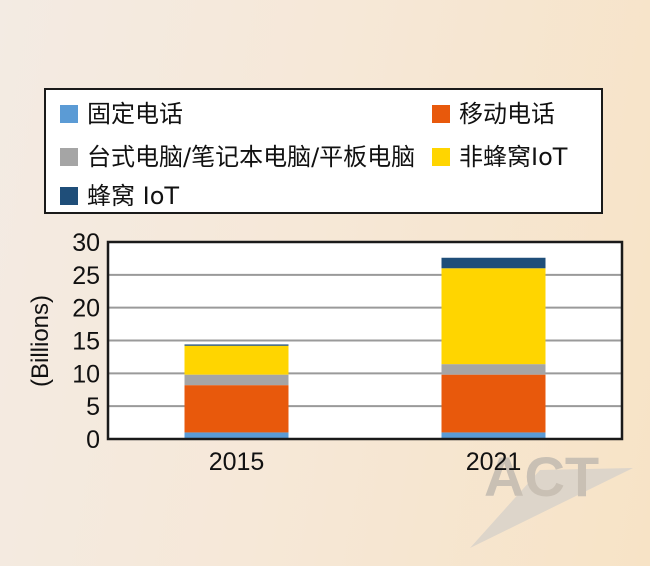 This screenshot has width=650, height=566. I want to click on legend-label: 台式电脑/笔记本电脑/平板电脑, so click(251, 157).